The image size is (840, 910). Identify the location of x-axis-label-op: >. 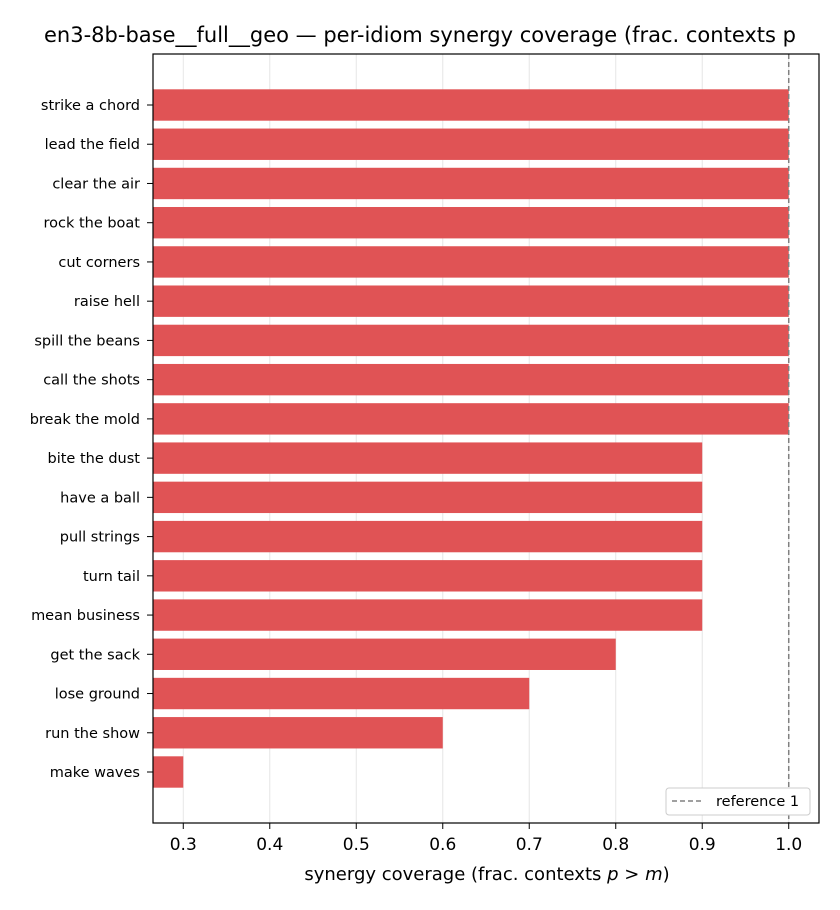
(632, 874).